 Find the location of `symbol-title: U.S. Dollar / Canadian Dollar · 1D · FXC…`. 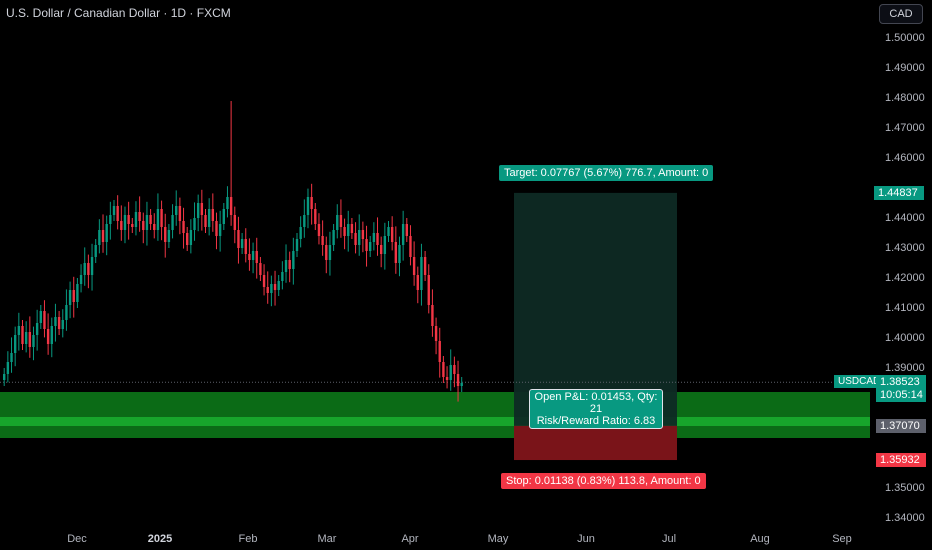

symbol-title: U.S. Dollar / Canadian Dollar · 1D · FXC… is located at coordinates (118, 13).